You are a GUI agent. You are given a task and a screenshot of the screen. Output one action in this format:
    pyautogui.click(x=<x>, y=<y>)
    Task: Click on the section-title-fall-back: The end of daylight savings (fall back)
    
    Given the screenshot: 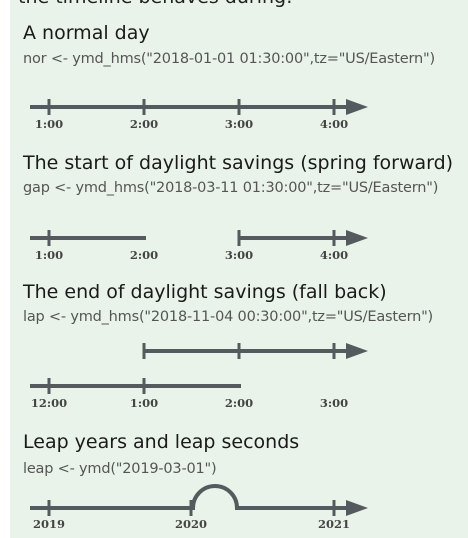 What is the action you would take?
    pyautogui.click(x=205, y=292)
    